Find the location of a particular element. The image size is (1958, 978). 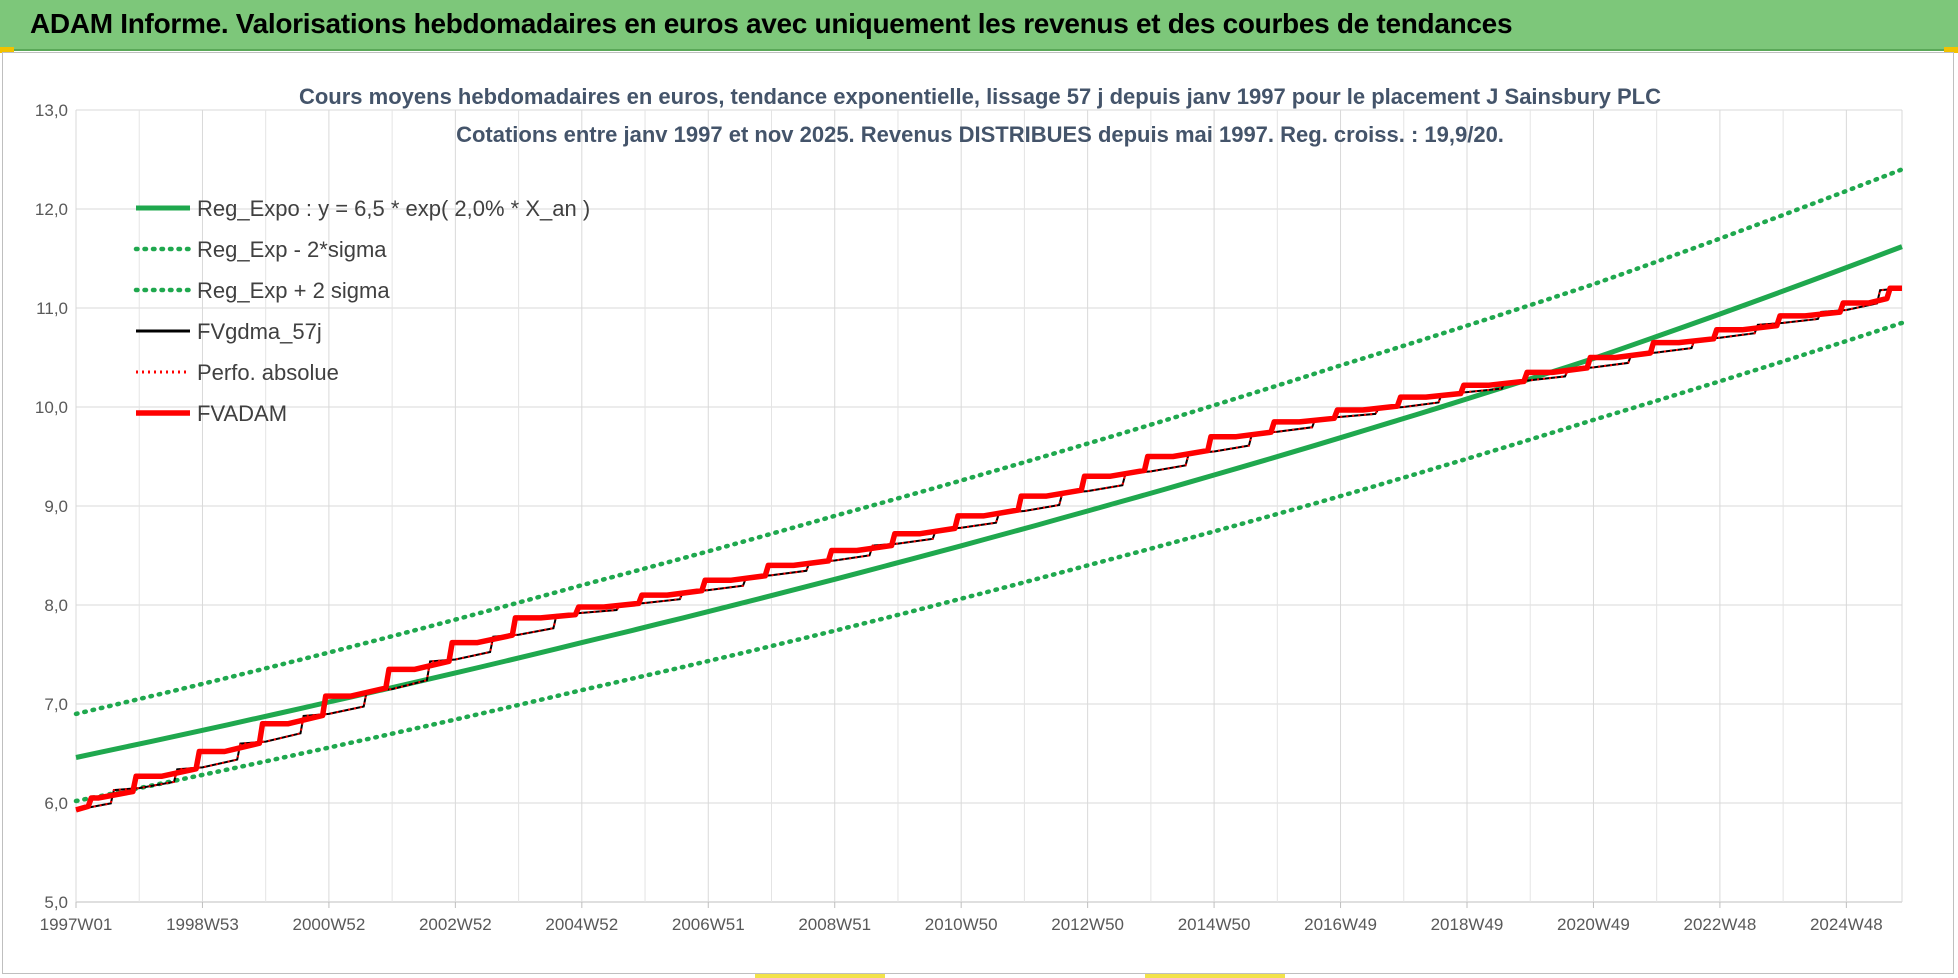

x-tick-label: 2016W49 is located at coordinates (1340, 924).